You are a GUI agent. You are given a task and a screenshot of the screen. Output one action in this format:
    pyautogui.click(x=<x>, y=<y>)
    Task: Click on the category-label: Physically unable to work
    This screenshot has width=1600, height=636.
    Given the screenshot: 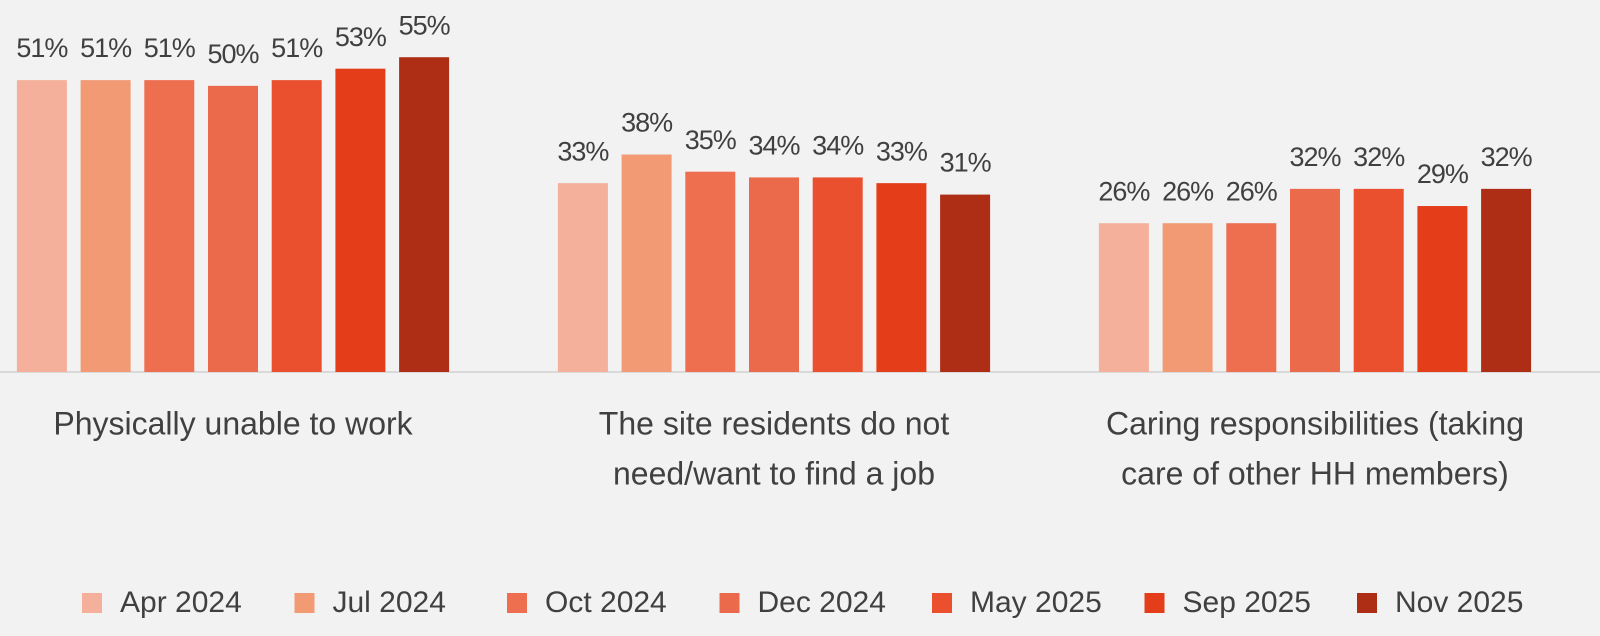 What is the action you would take?
    pyautogui.click(x=233, y=423)
    